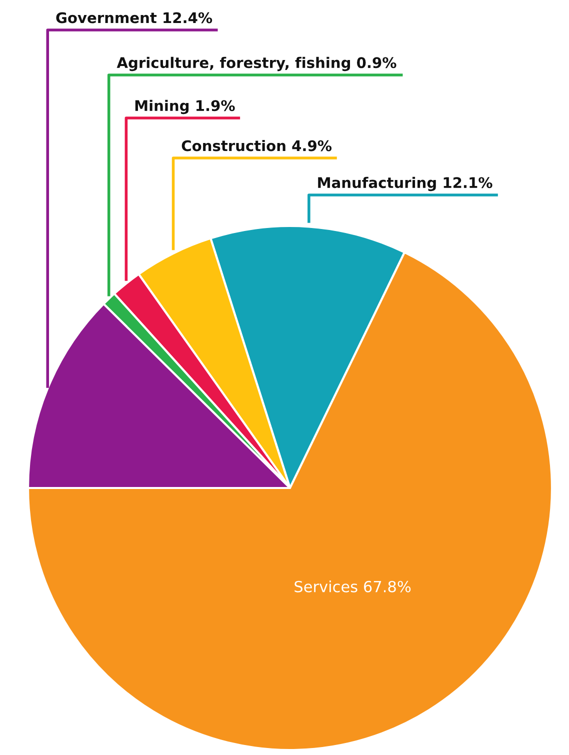  What do you see at coordinates (185, 107) in the screenshot?
I see `slice-label: Mining 1.9%` at bounding box center [185, 107].